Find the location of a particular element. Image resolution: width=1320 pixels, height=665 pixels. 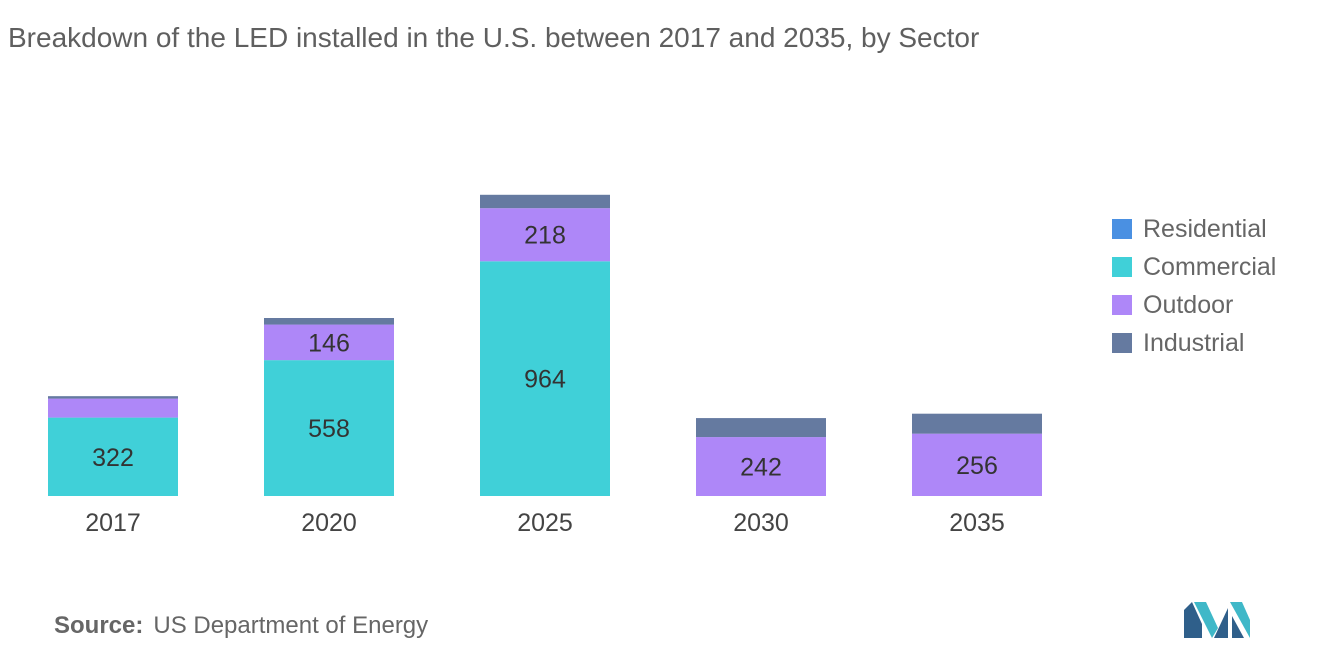

bar-industrial-2020 is located at coordinates (329, 321).